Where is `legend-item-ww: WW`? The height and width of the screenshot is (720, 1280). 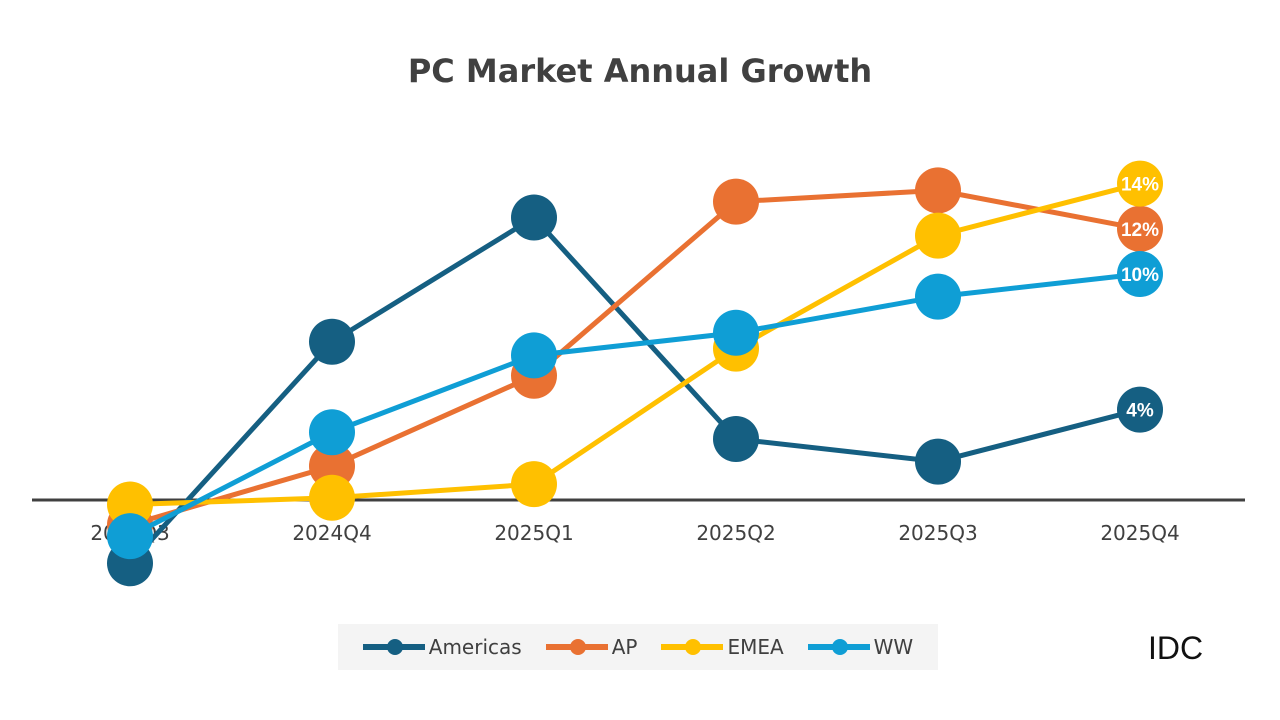 legend-item-ww: WW is located at coordinates (860, 647).